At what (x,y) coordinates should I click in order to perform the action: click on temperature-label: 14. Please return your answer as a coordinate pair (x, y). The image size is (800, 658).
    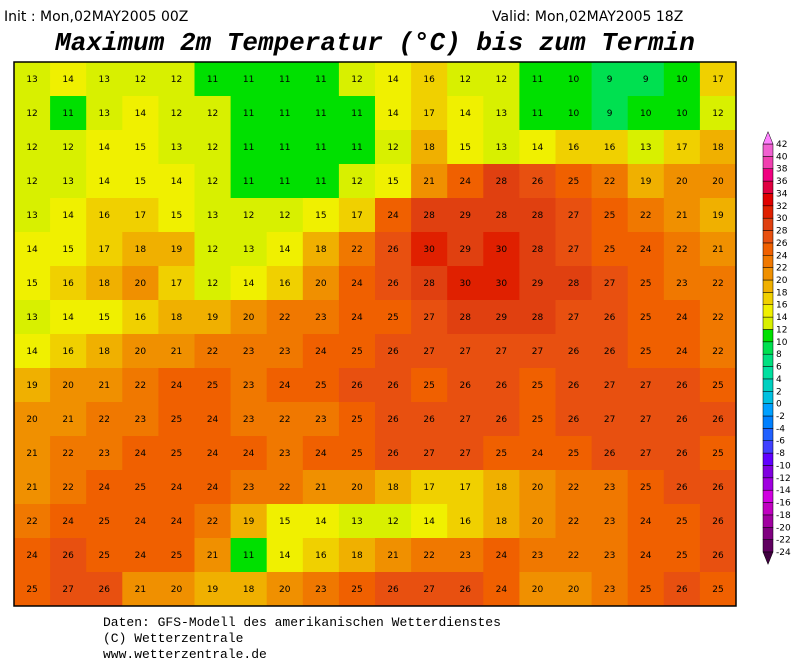
    Looking at the image, I should click on (105, 182).